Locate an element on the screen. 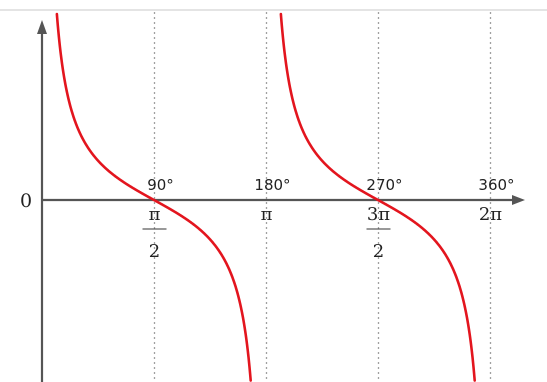 The width and height of the screenshot is (547, 382). degree-label-90: 90° is located at coordinates (160, 185).